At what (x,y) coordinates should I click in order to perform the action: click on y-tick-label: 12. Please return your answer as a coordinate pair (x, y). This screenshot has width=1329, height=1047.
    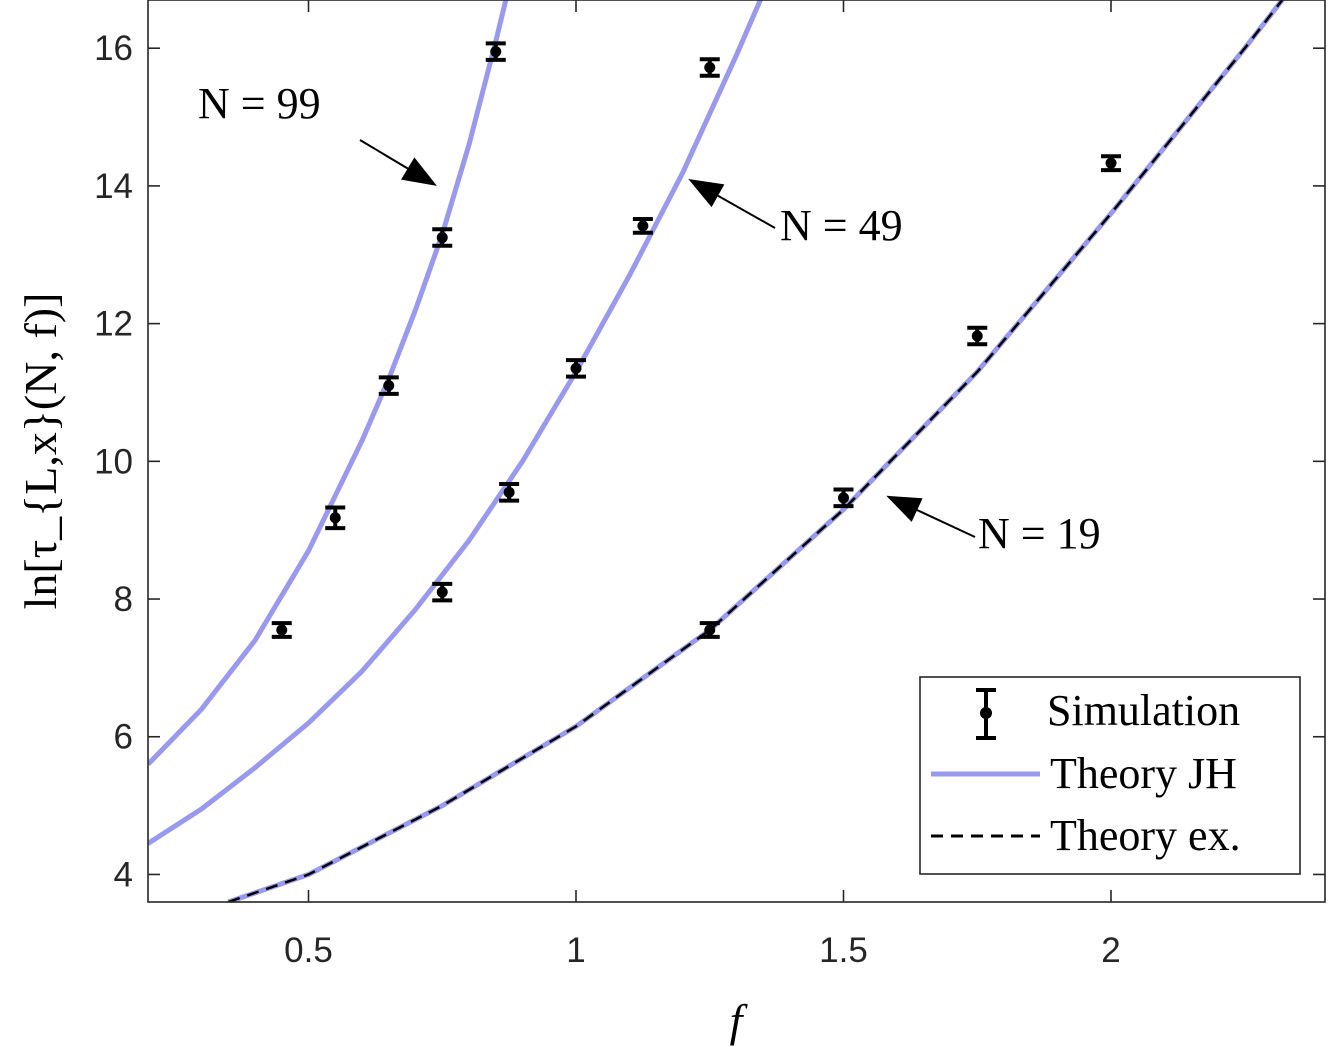
    Looking at the image, I should click on (113, 324).